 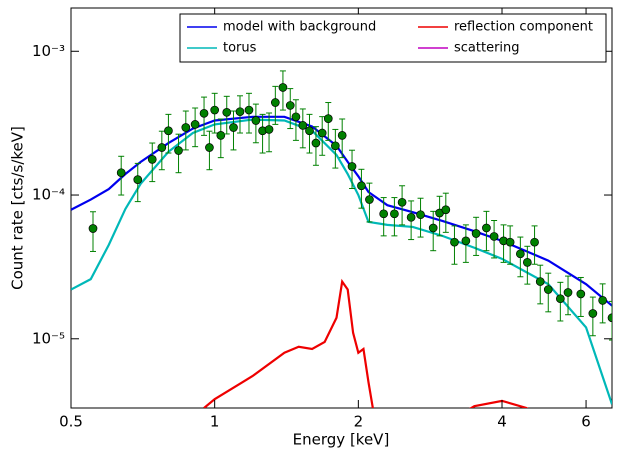 I want to click on legend-label: model with background, so click(x=299, y=27).